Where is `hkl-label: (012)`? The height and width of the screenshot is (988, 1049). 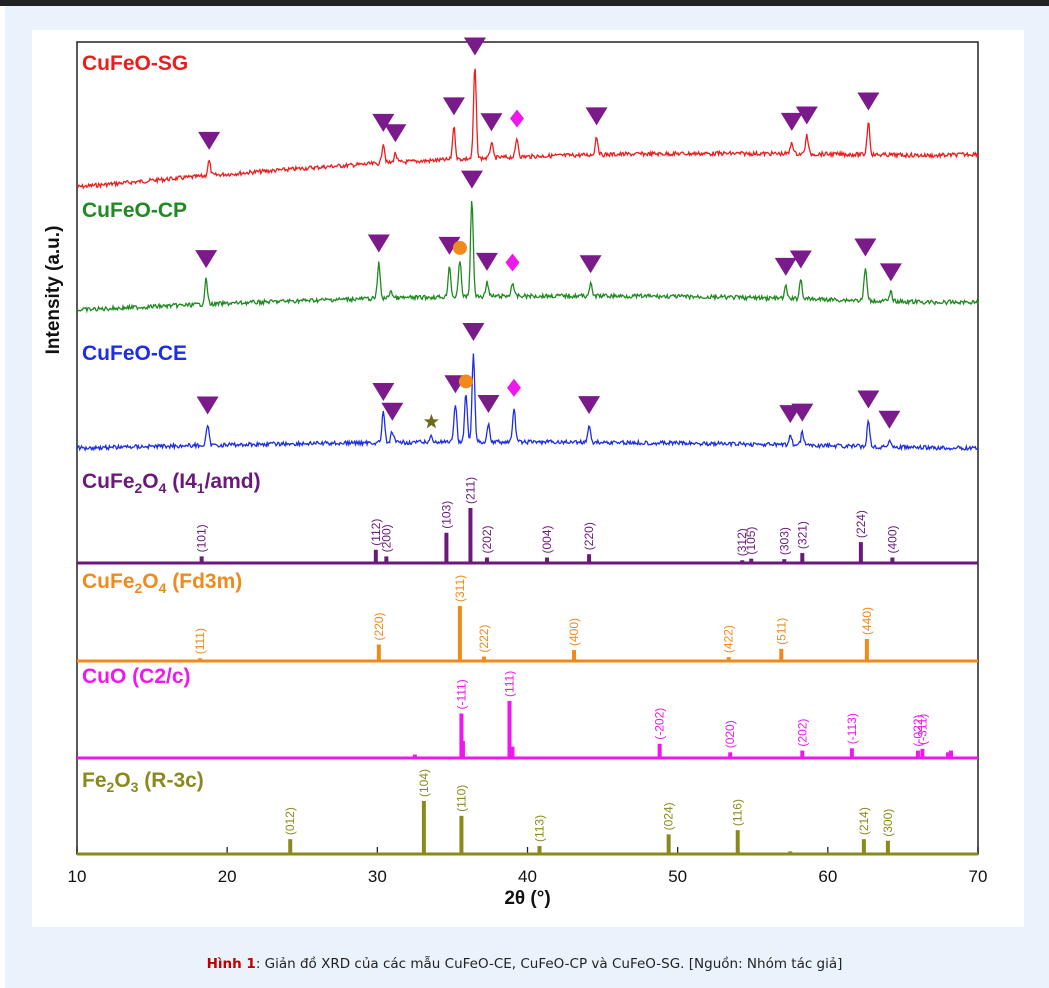
hkl-label: (012) is located at coordinates (290, 821).